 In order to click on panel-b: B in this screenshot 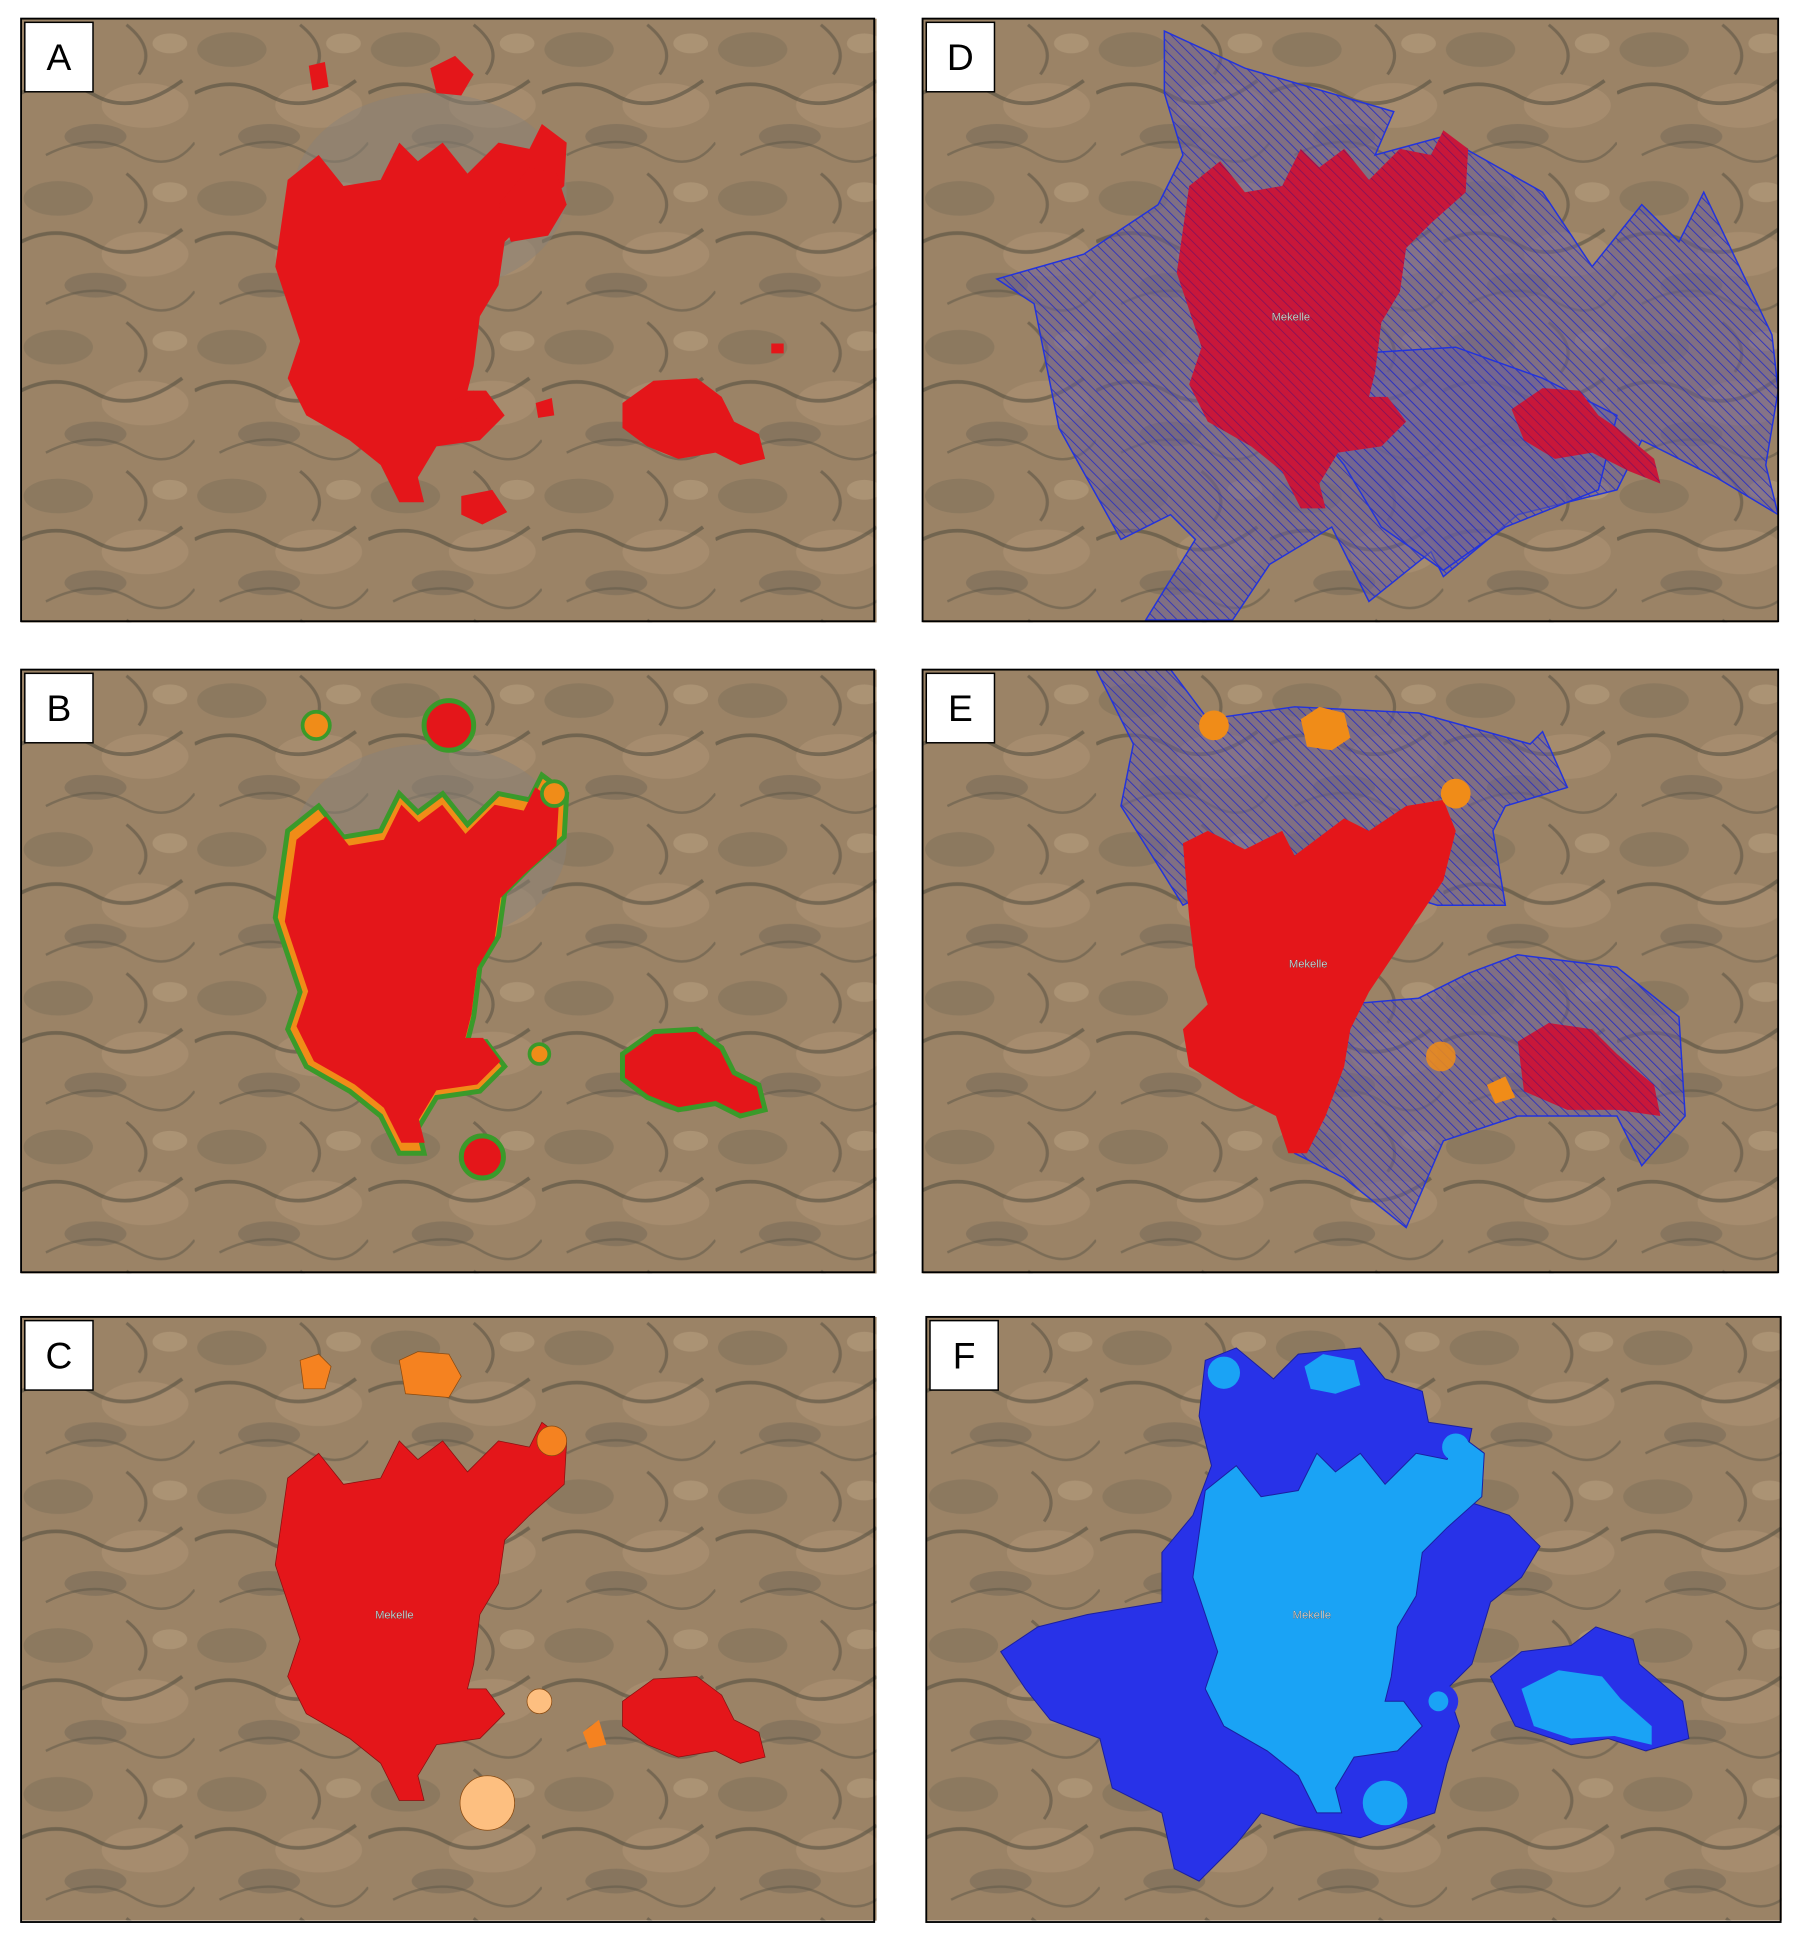, I will do `click(448, 971)`.